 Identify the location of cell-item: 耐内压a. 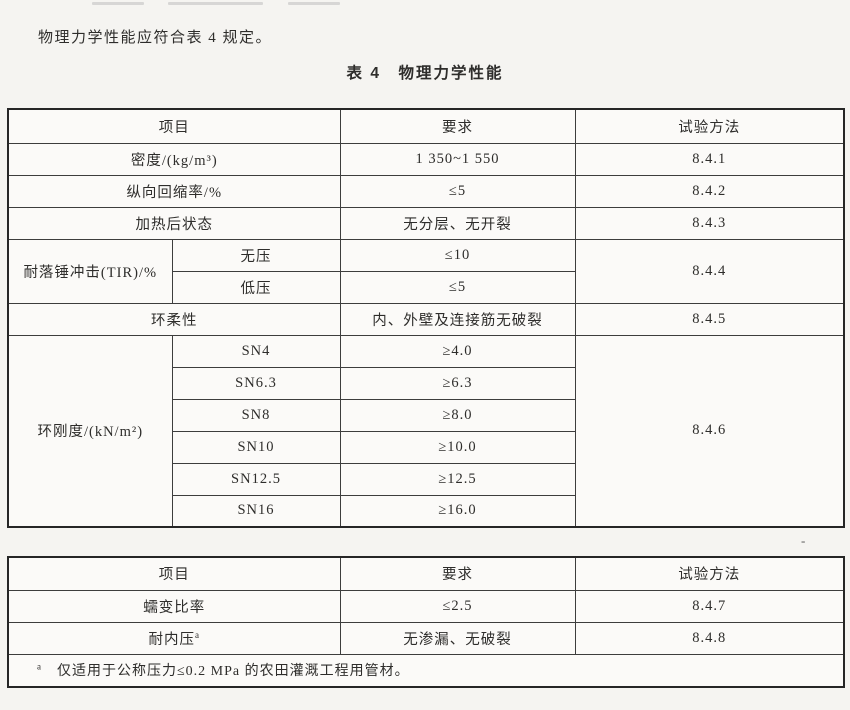
(174, 638).